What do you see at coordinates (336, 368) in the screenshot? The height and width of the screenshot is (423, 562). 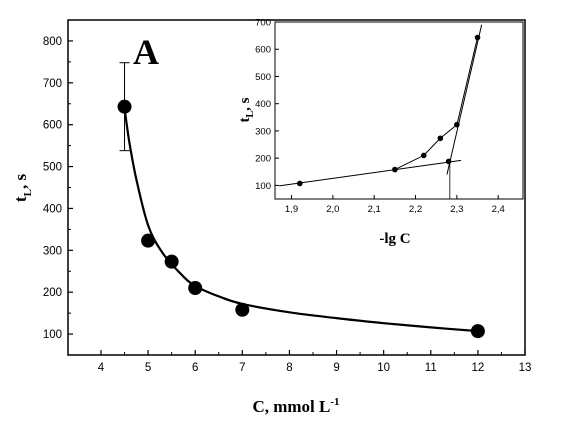 I see `x-tick-label: 9` at bounding box center [336, 368].